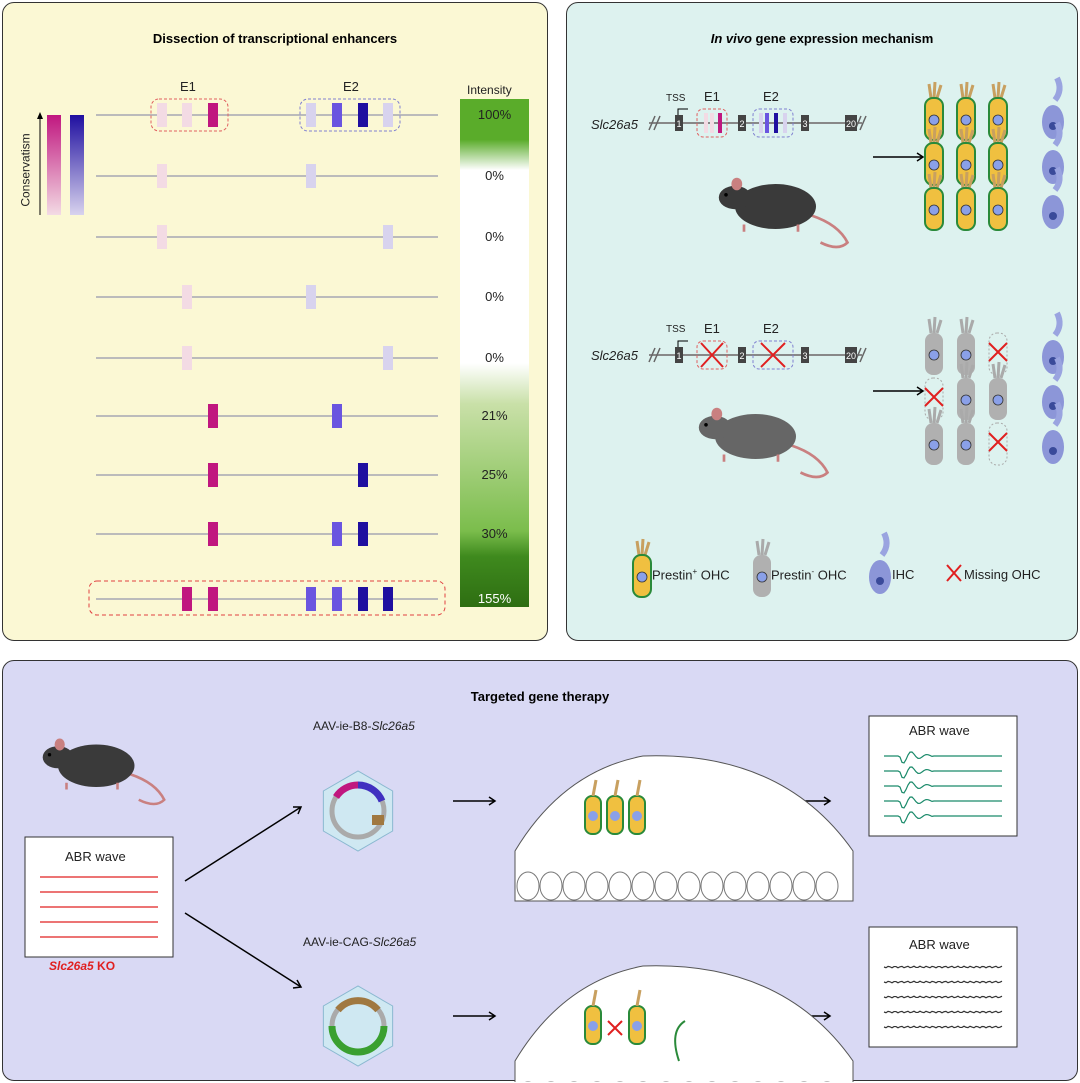 The height and width of the screenshot is (1083, 1080). I want to click on deletion-cross, so click(743, 355).